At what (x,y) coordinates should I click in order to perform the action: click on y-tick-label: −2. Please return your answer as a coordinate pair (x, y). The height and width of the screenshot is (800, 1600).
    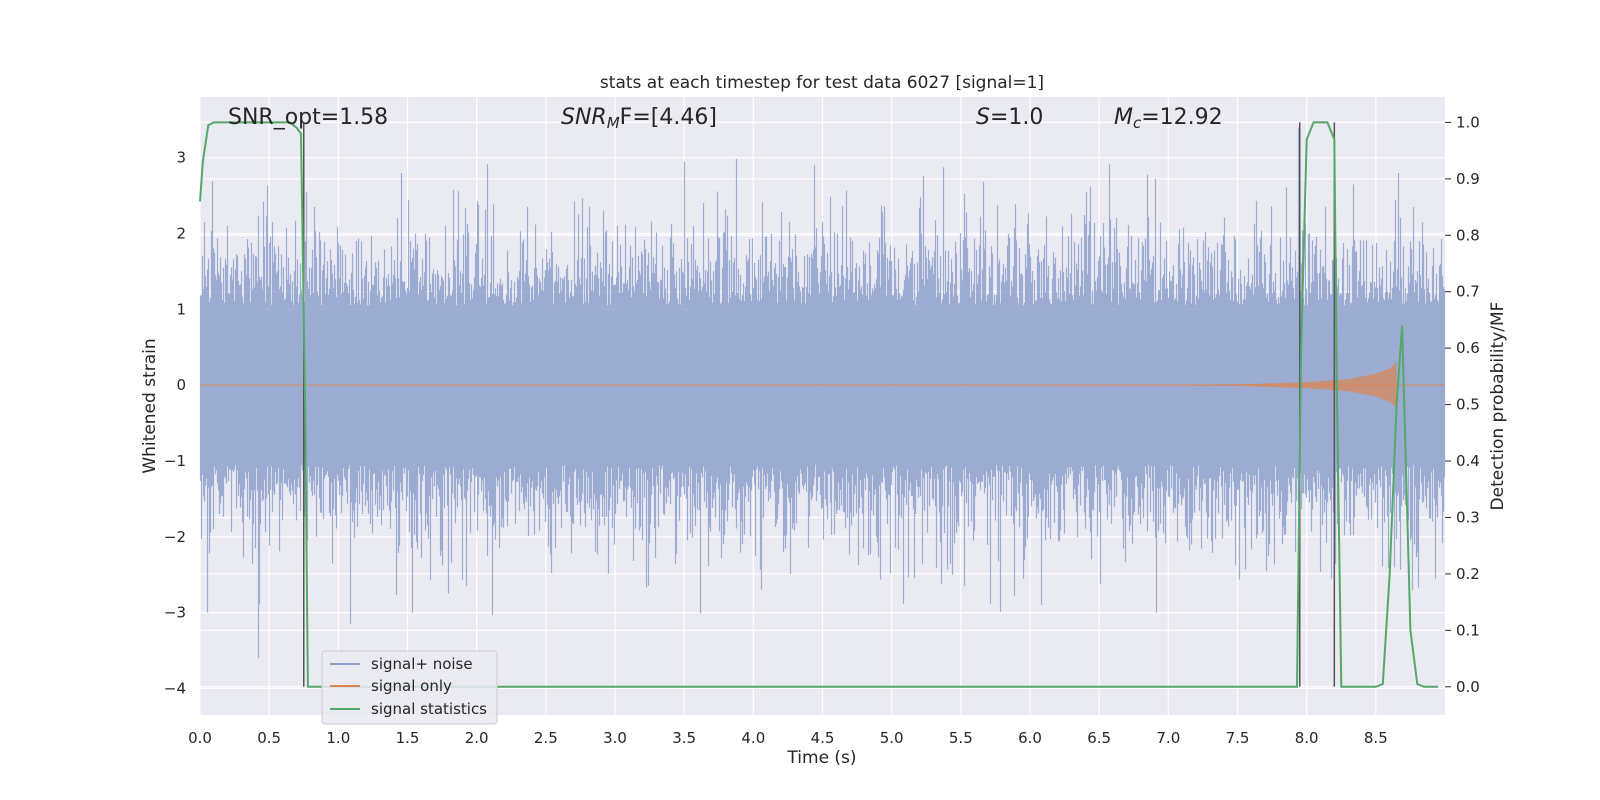
    Looking at the image, I should click on (175, 537).